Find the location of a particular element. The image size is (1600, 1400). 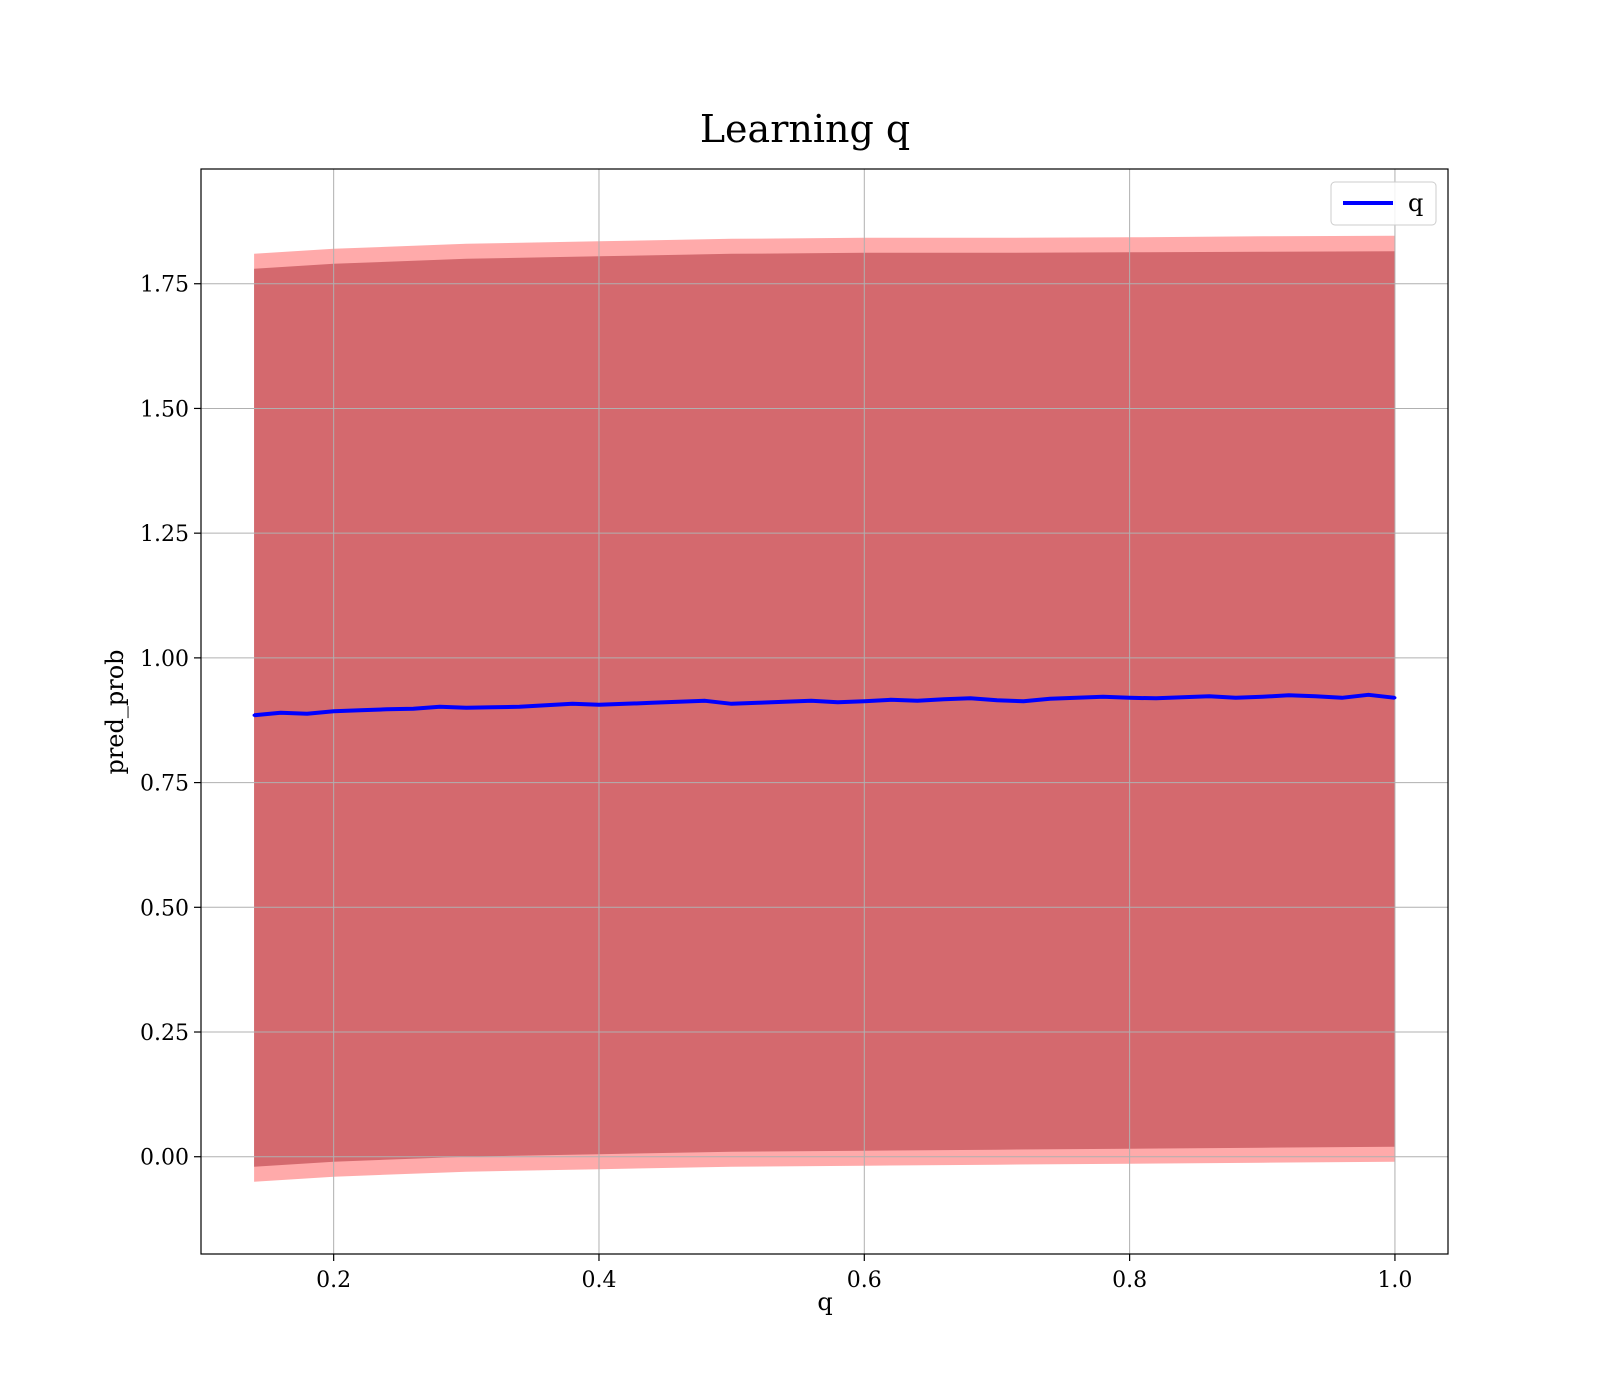

y-tick-label-5: 1.25 is located at coordinates (164, 534).